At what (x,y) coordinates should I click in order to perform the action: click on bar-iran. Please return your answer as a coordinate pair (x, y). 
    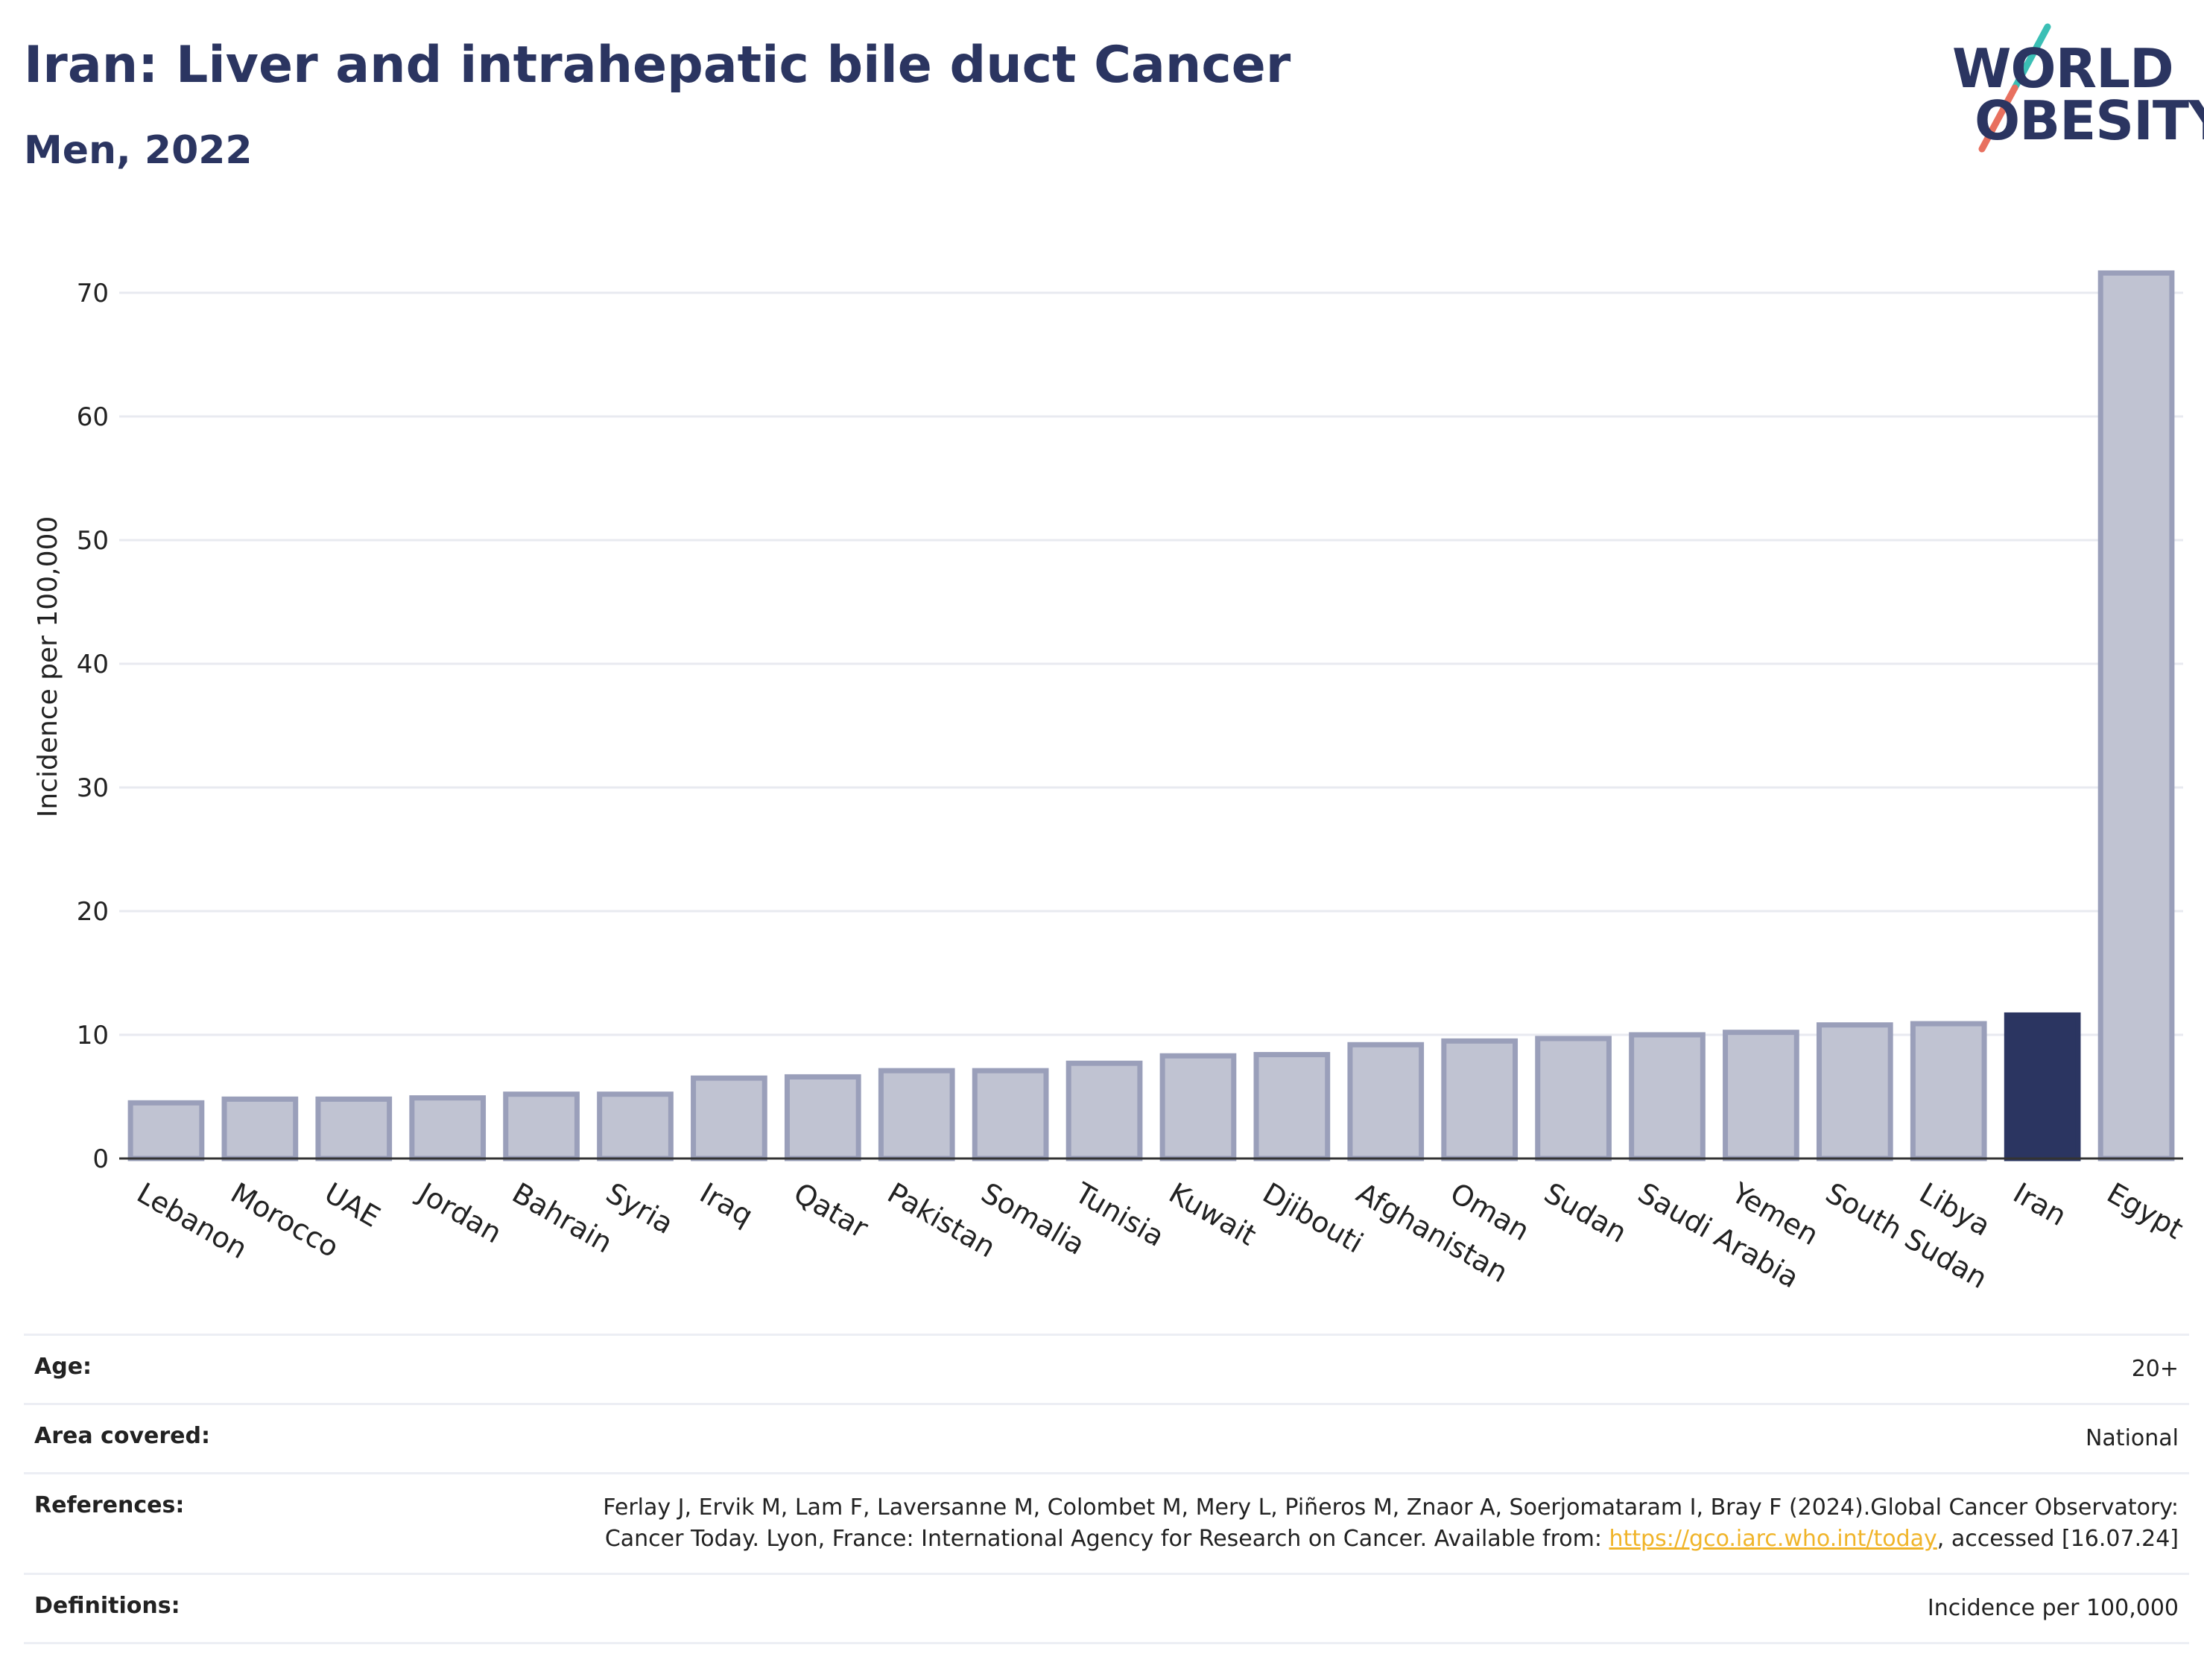
    Looking at the image, I should click on (2042, 1086).